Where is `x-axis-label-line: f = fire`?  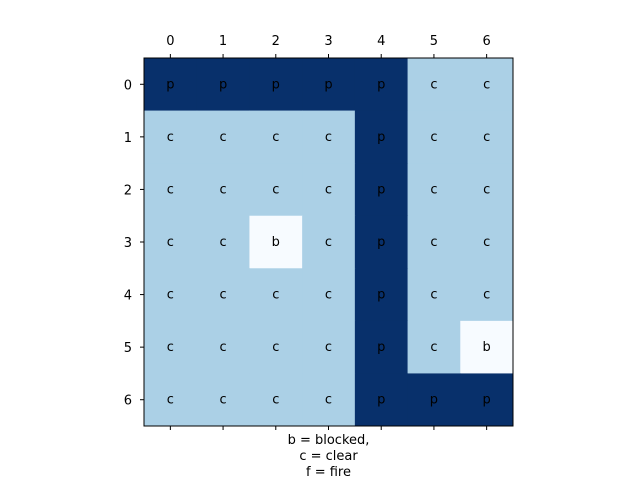
x-axis-label-line: f = fire is located at coordinates (328, 472).